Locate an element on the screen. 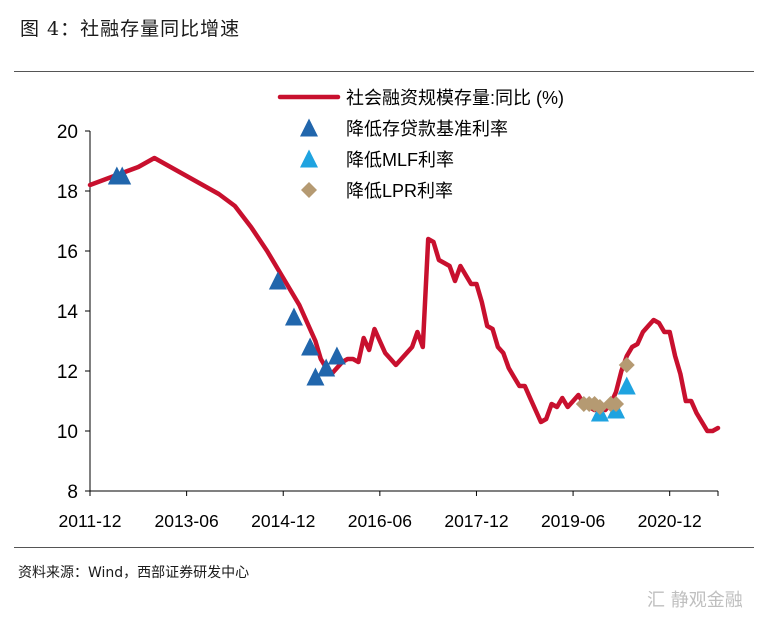 The image size is (774, 628). watermark: 汇 静观金融 is located at coordinates (695, 600).